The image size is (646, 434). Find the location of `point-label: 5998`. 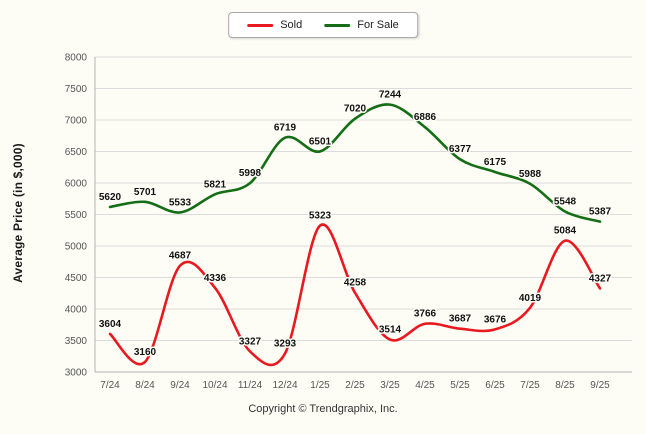

point-label: 5998 is located at coordinates (250, 173).